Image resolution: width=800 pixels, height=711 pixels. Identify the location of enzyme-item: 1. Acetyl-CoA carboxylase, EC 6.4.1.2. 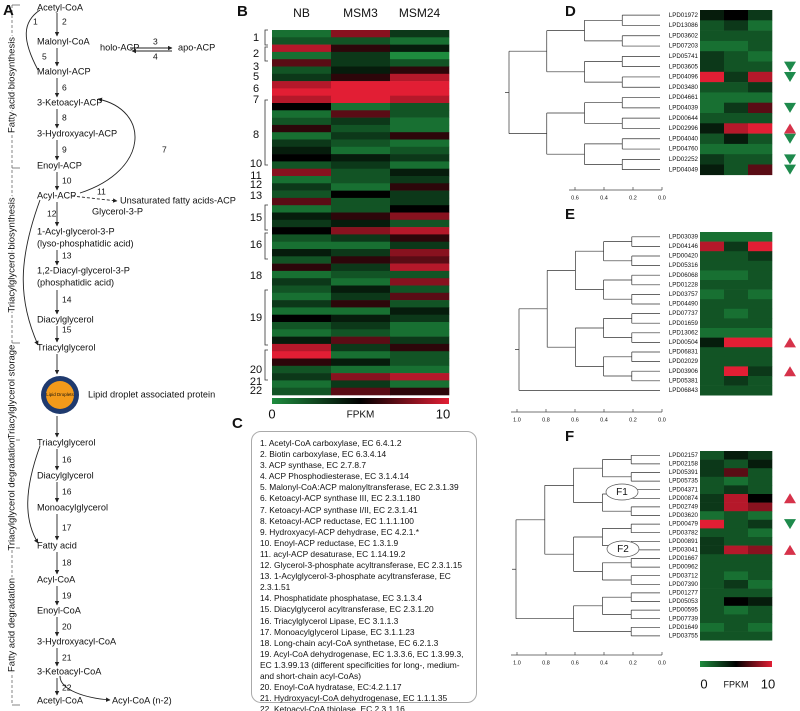
(331, 443).